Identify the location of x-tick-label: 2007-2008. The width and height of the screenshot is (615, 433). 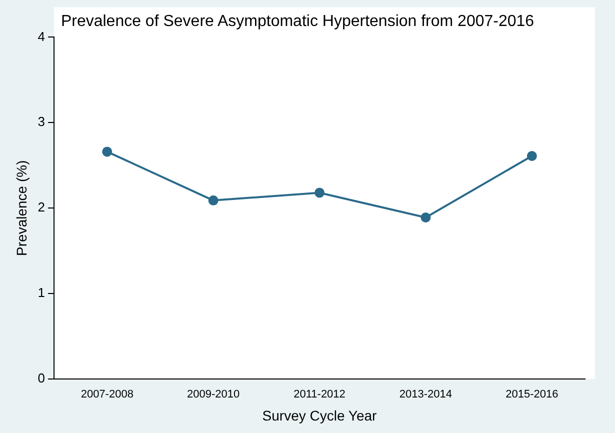
(107, 394).